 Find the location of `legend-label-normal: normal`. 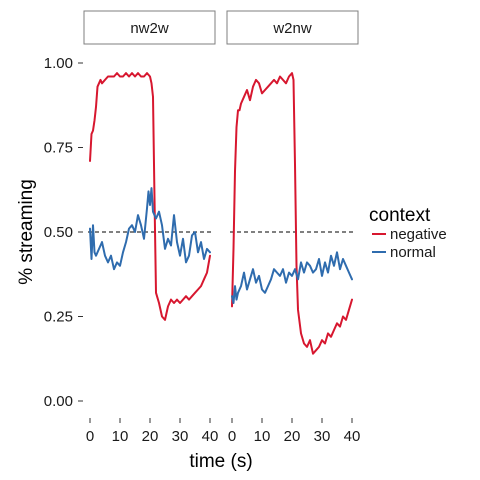

legend-label-normal: normal is located at coordinates (413, 252).